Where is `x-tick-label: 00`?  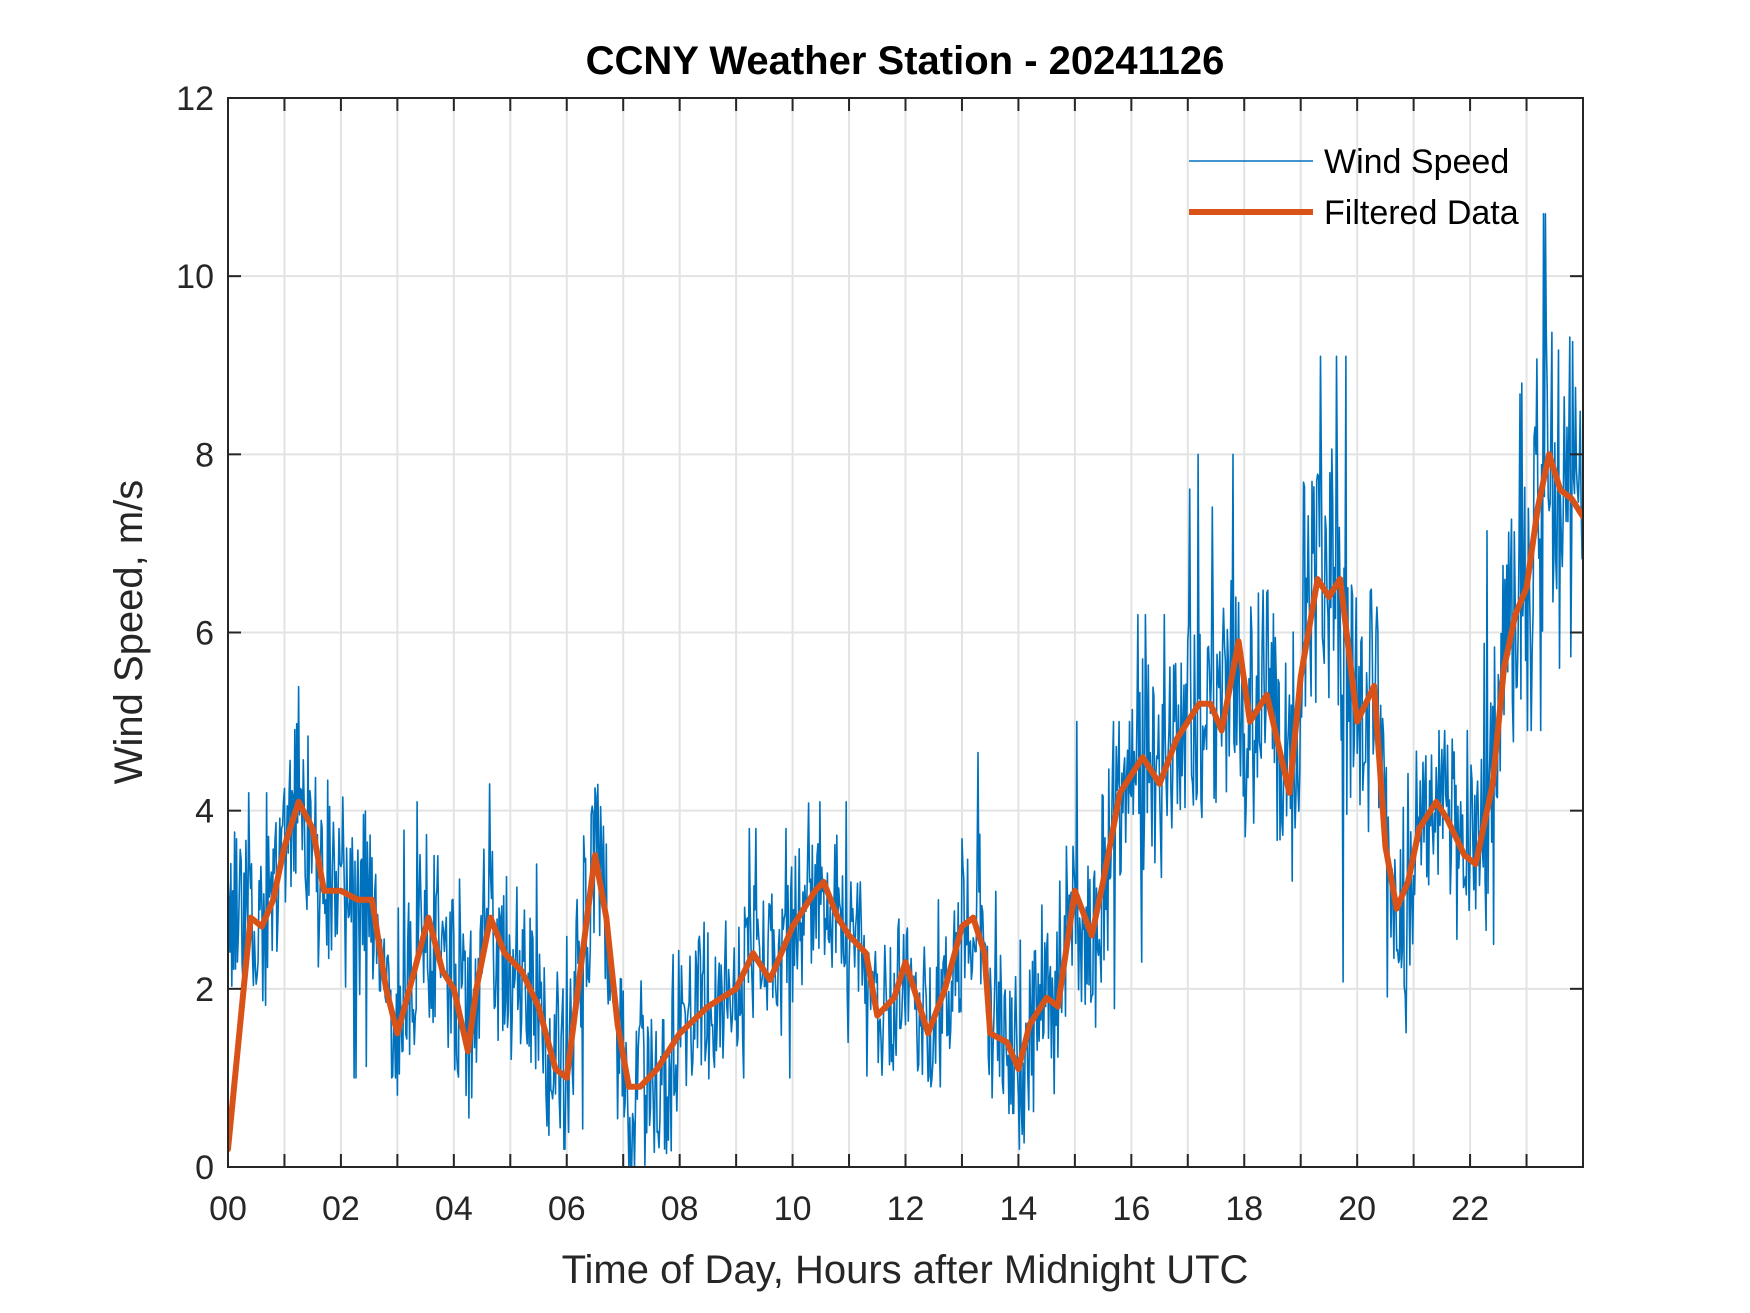
x-tick-label: 00 is located at coordinates (228, 1209).